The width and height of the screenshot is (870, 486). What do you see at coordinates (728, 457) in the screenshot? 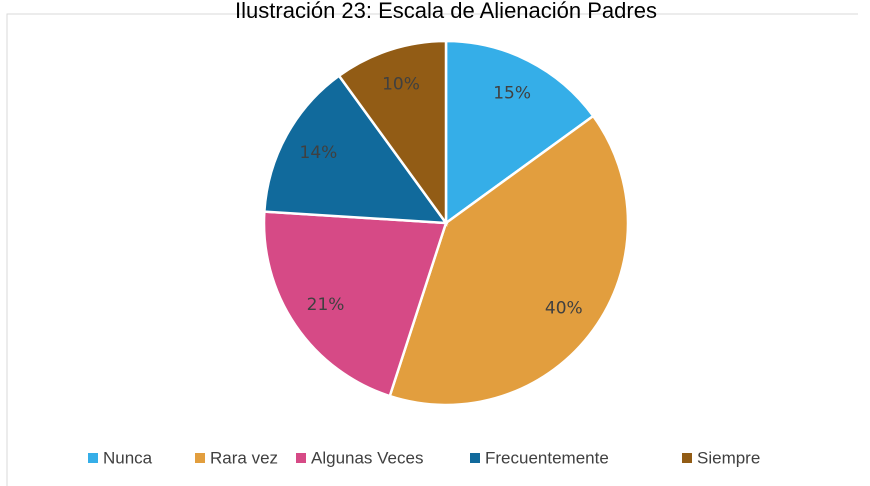
I see `legend-label: Siempre` at bounding box center [728, 457].